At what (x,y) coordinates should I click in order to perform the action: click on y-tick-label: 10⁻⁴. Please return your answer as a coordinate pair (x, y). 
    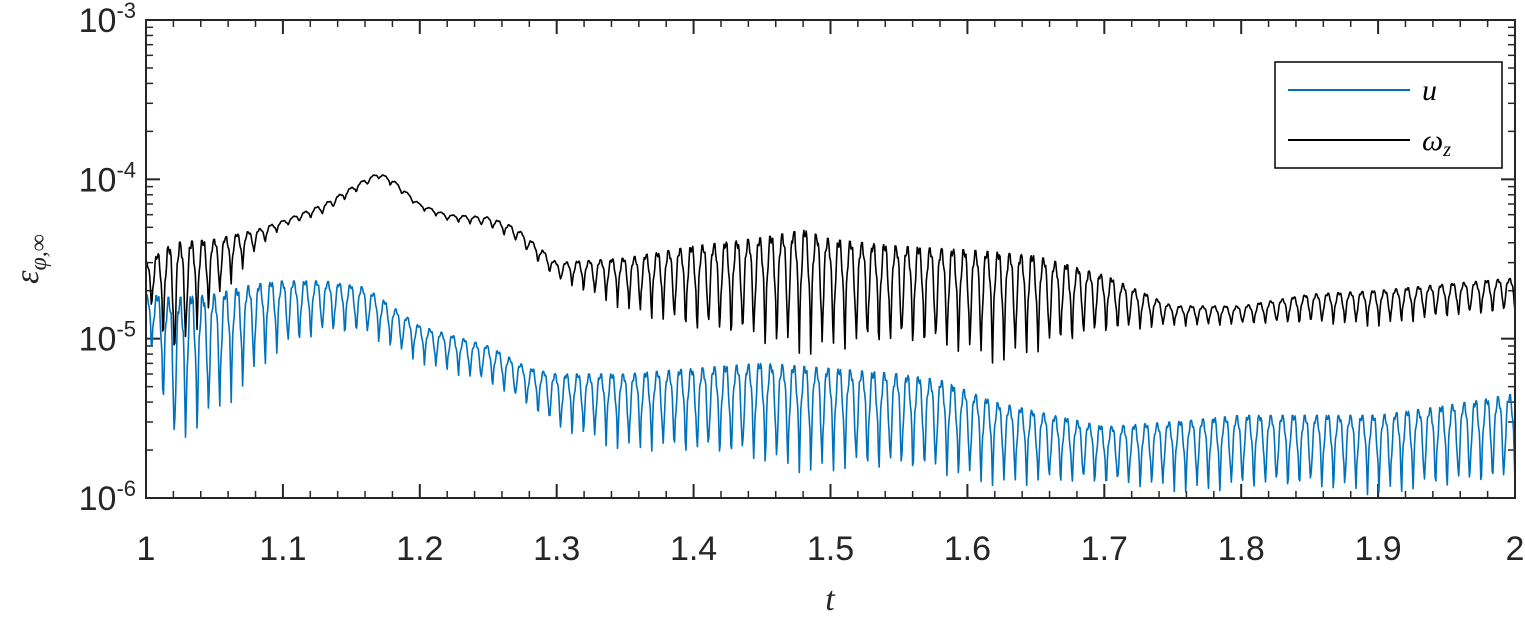
    Looking at the image, I should click on (107, 178).